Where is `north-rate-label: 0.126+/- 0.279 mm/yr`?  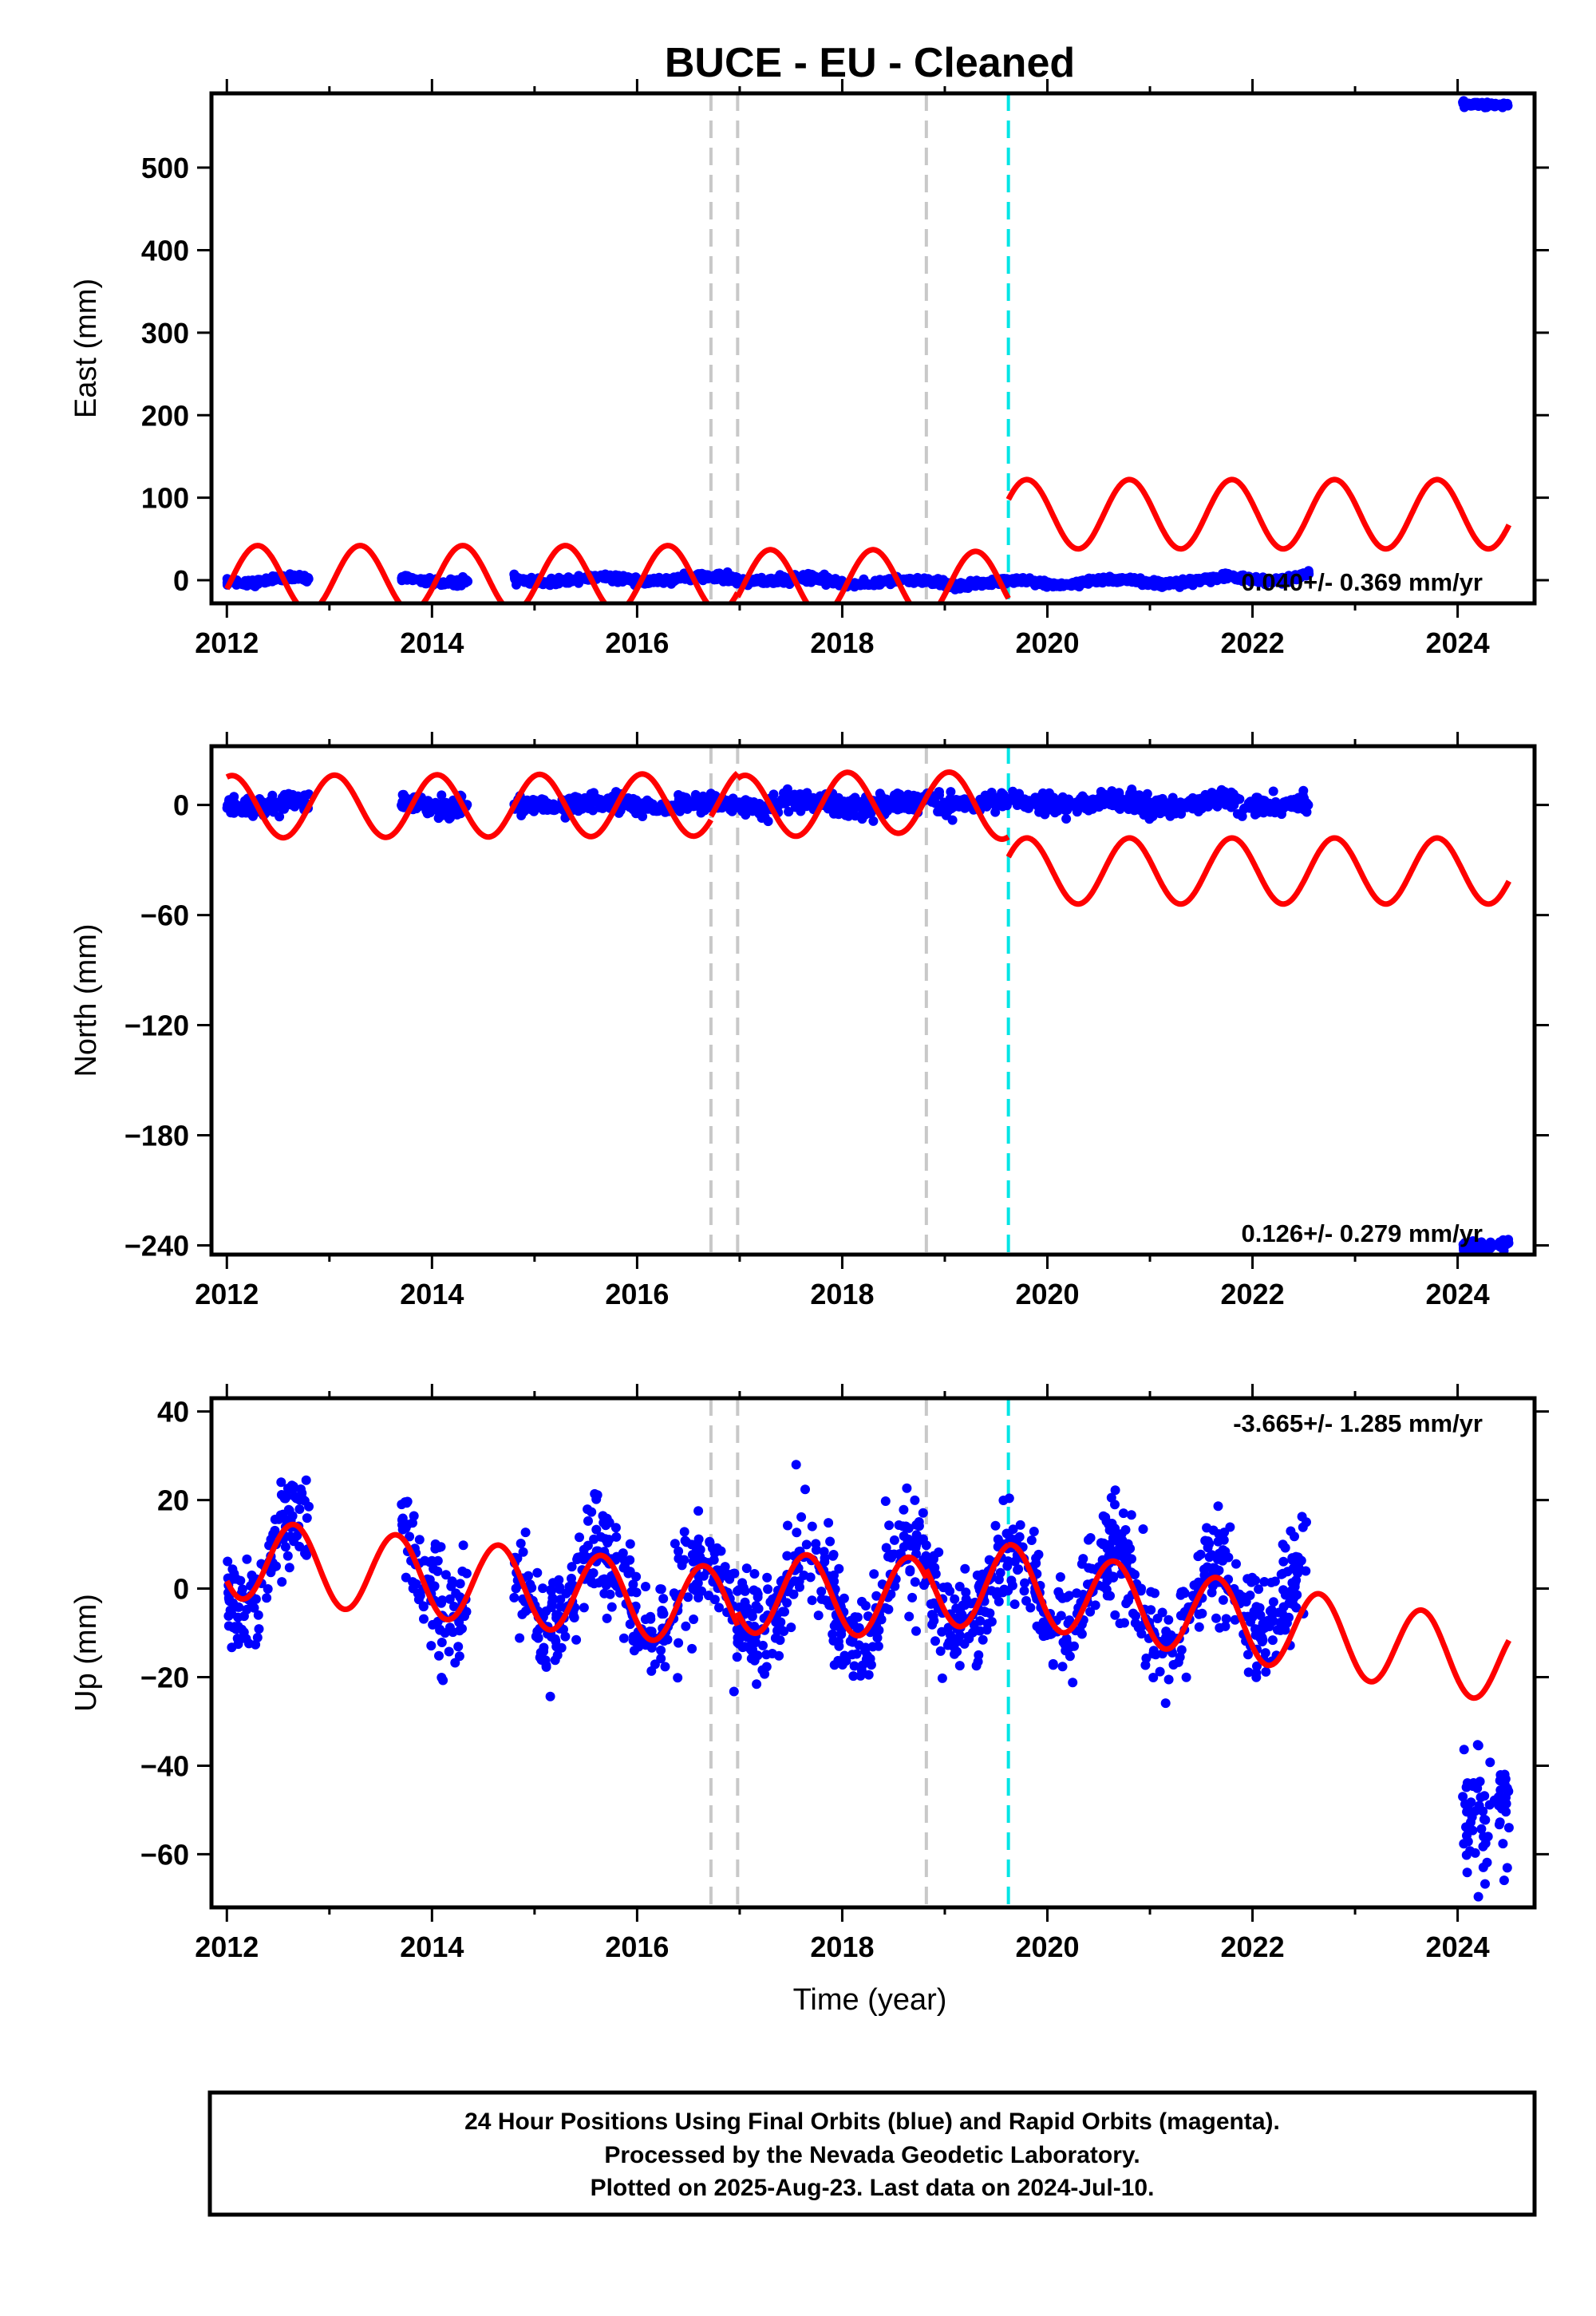 north-rate-label: 0.126+/- 0.279 mm/yr is located at coordinates (1362, 1233).